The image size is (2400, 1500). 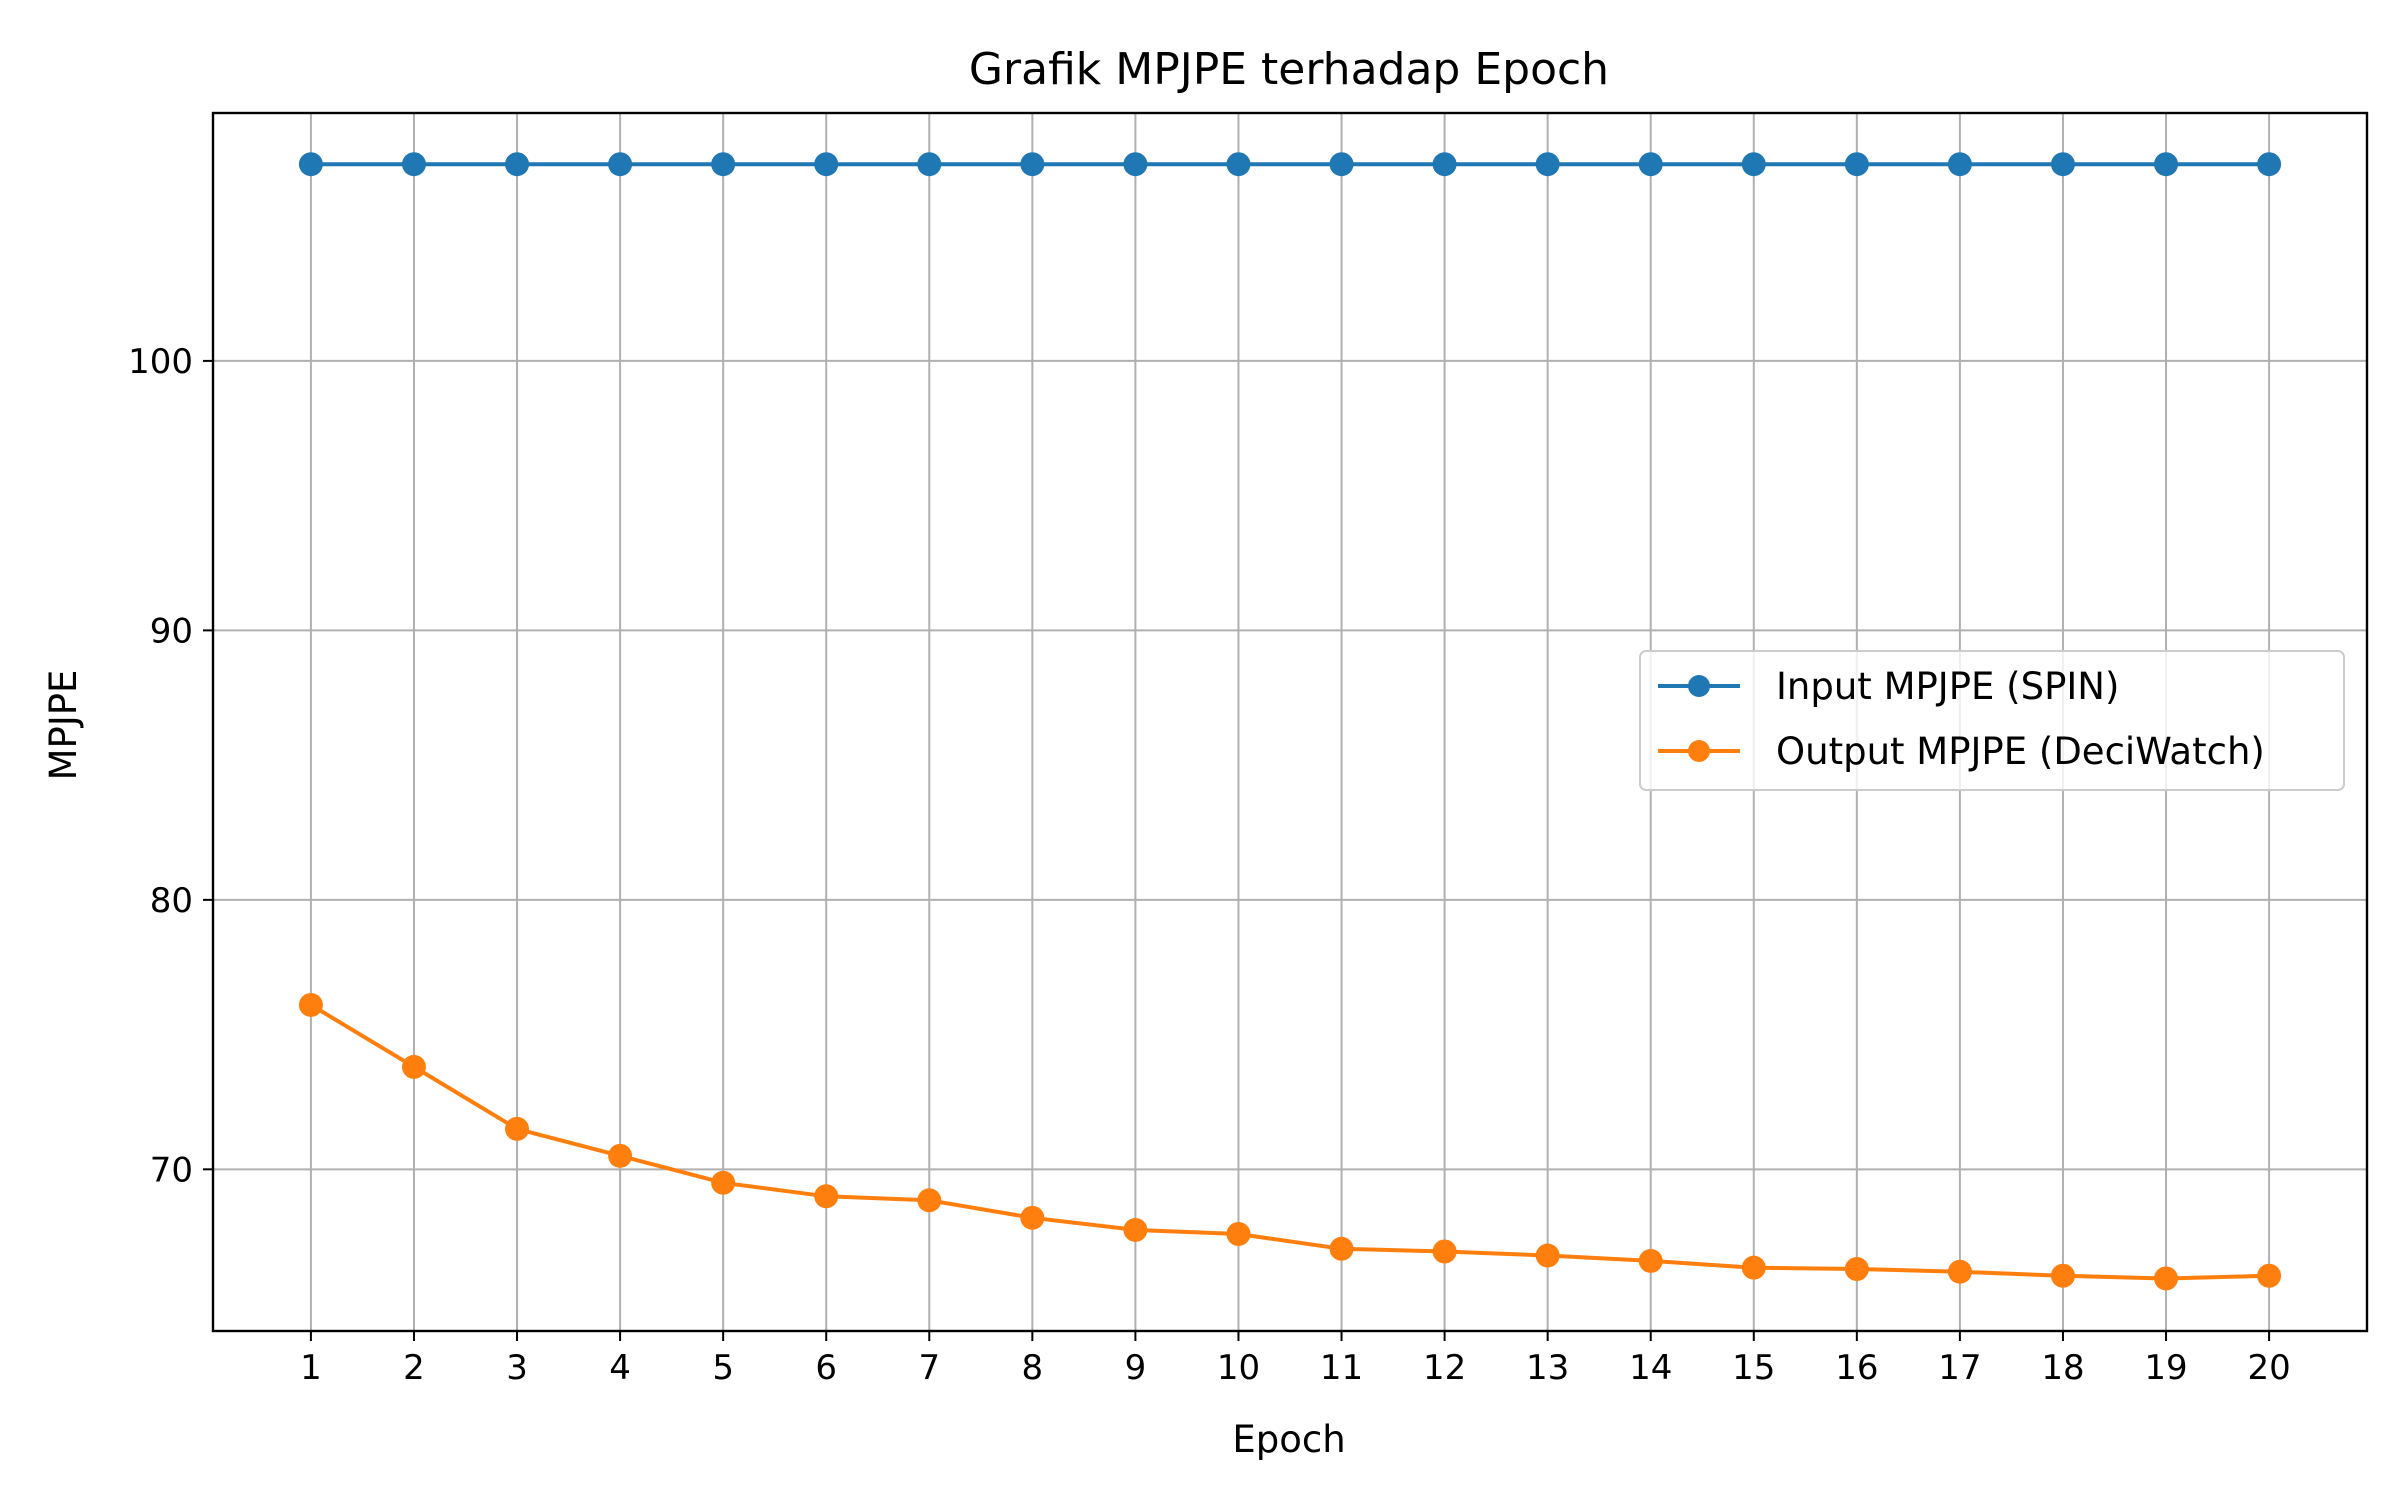 What do you see at coordinates (723, 1368) in the screenshot?
I see `x-tick-label: 5` at bounding box center [723, 1368].